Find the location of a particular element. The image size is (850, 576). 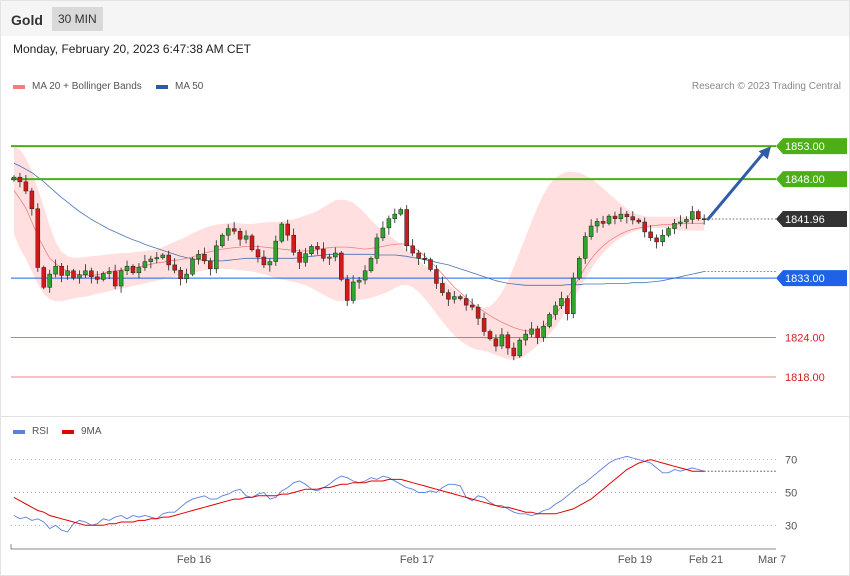

instrument-name: Gold is located at coordinates (27, 20).